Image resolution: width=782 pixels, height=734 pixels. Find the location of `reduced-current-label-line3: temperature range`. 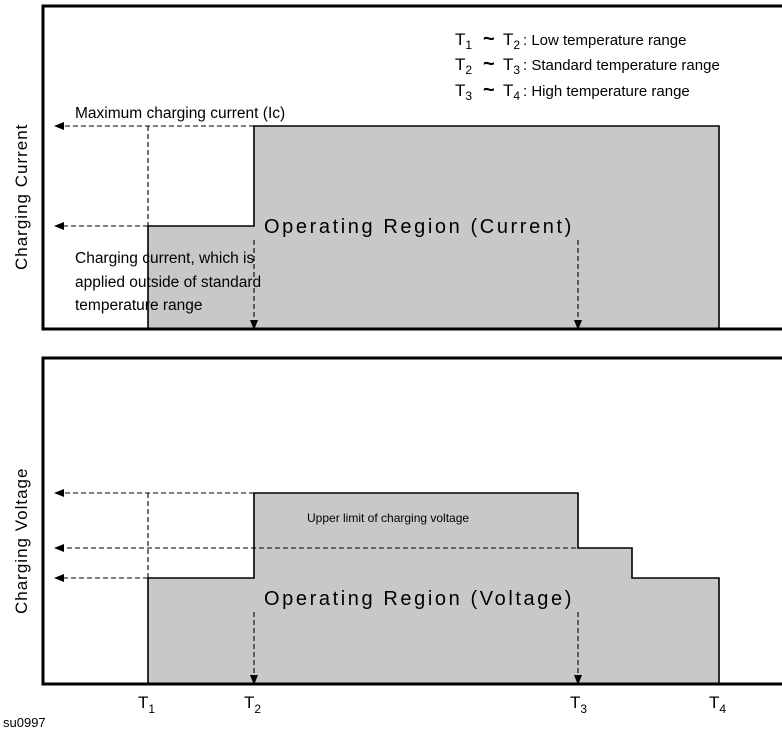

reduced-current-label-line3: temperature range is located at coordinates (139, 305).